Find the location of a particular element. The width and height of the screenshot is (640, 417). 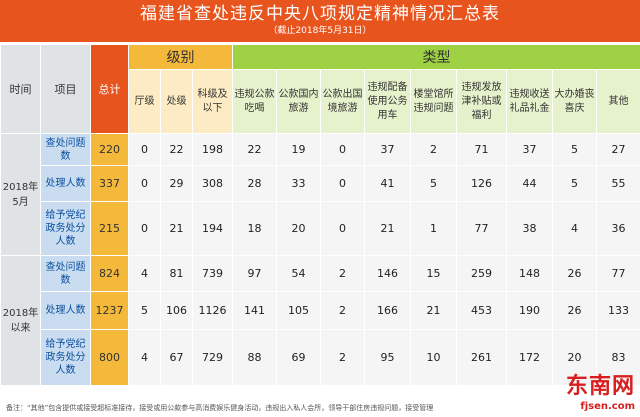

value-cell: 453 is located at coordinates (482, 310).